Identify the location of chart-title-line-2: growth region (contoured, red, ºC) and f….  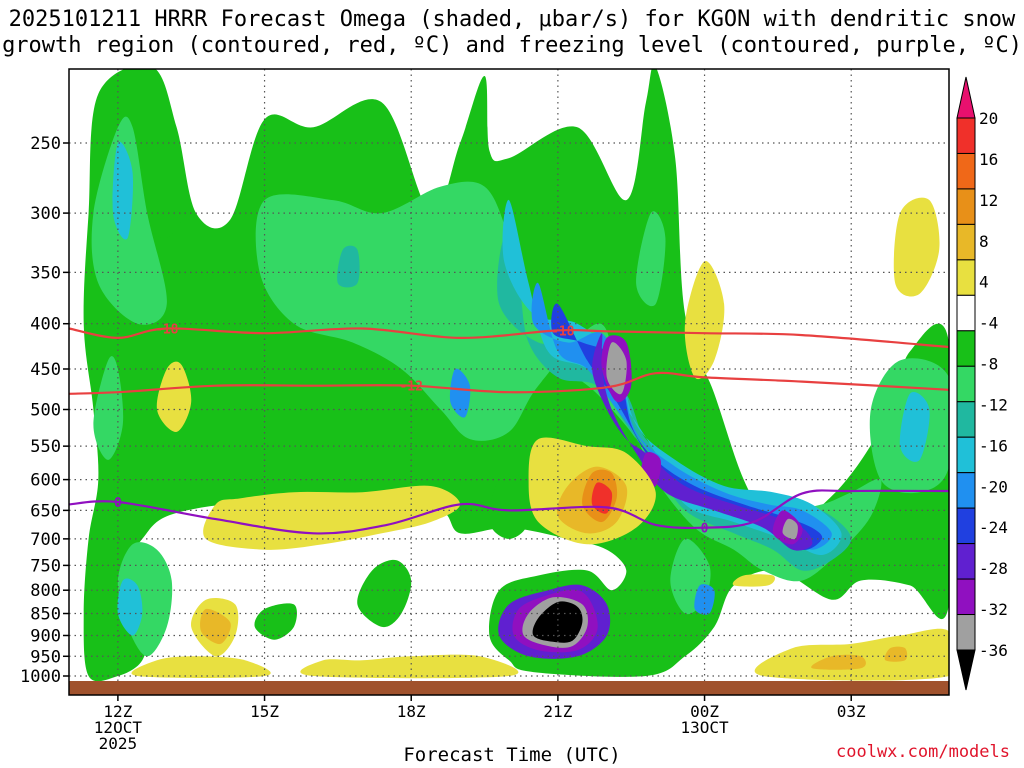
(512, 45).